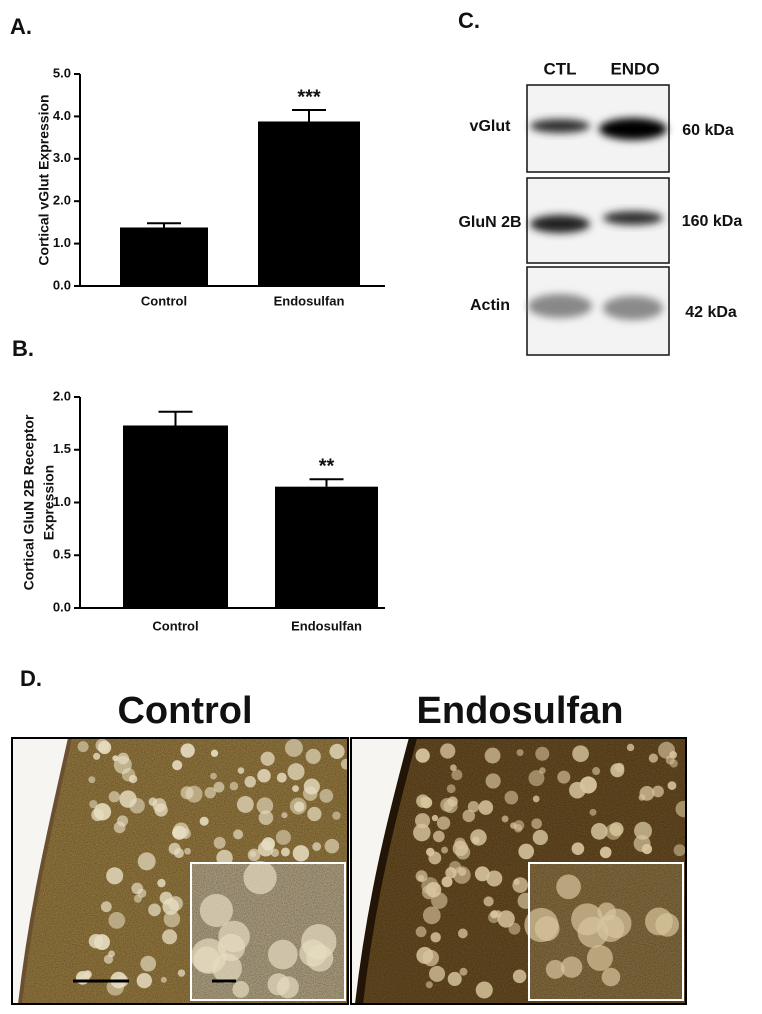  I want to click on inset-frame, so click(606, 931).